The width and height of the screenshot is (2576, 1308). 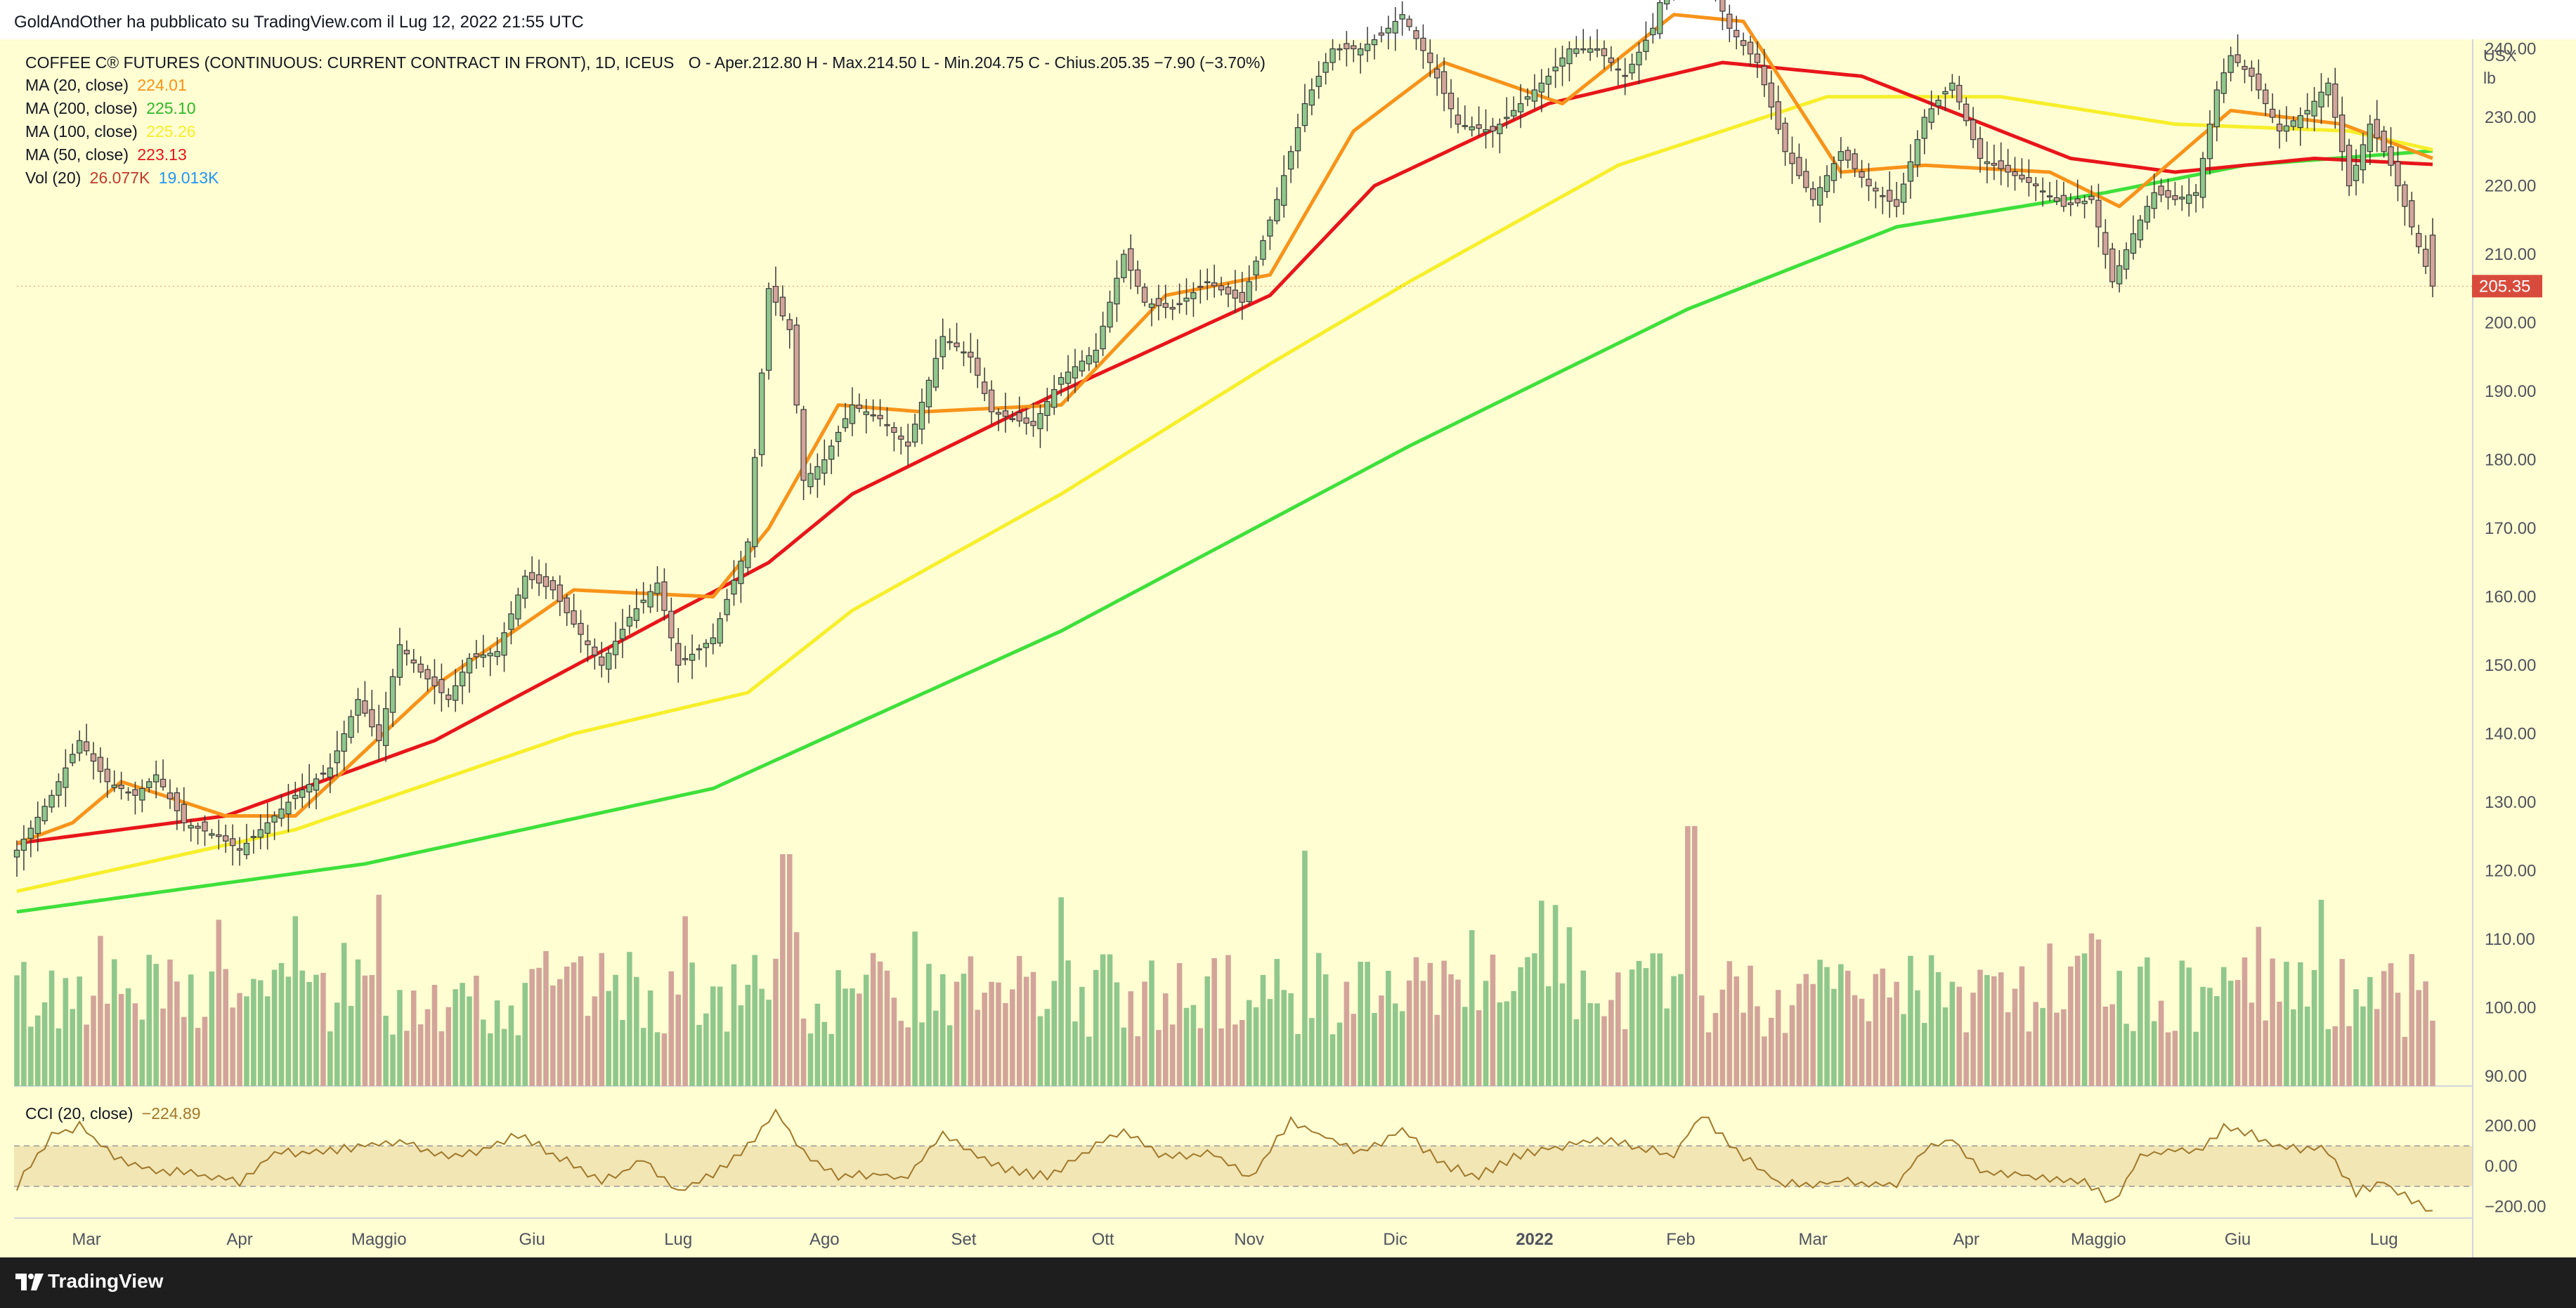 I want to click on legend-ma100: MA (100, close) 225.26, so click(x=110, y=131).